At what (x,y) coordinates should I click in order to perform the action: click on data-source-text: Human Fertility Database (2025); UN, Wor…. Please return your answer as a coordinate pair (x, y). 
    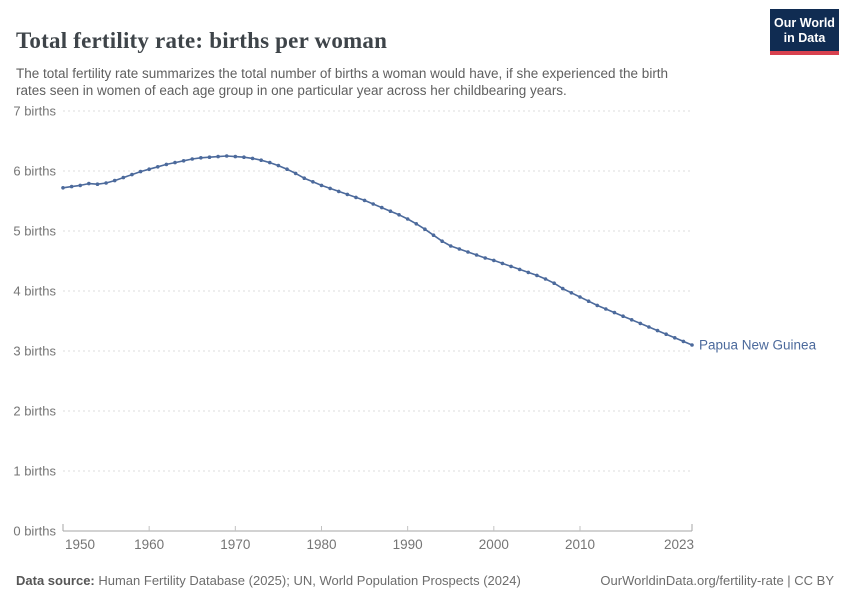
    Looking at the image, I should click on (307, 580).